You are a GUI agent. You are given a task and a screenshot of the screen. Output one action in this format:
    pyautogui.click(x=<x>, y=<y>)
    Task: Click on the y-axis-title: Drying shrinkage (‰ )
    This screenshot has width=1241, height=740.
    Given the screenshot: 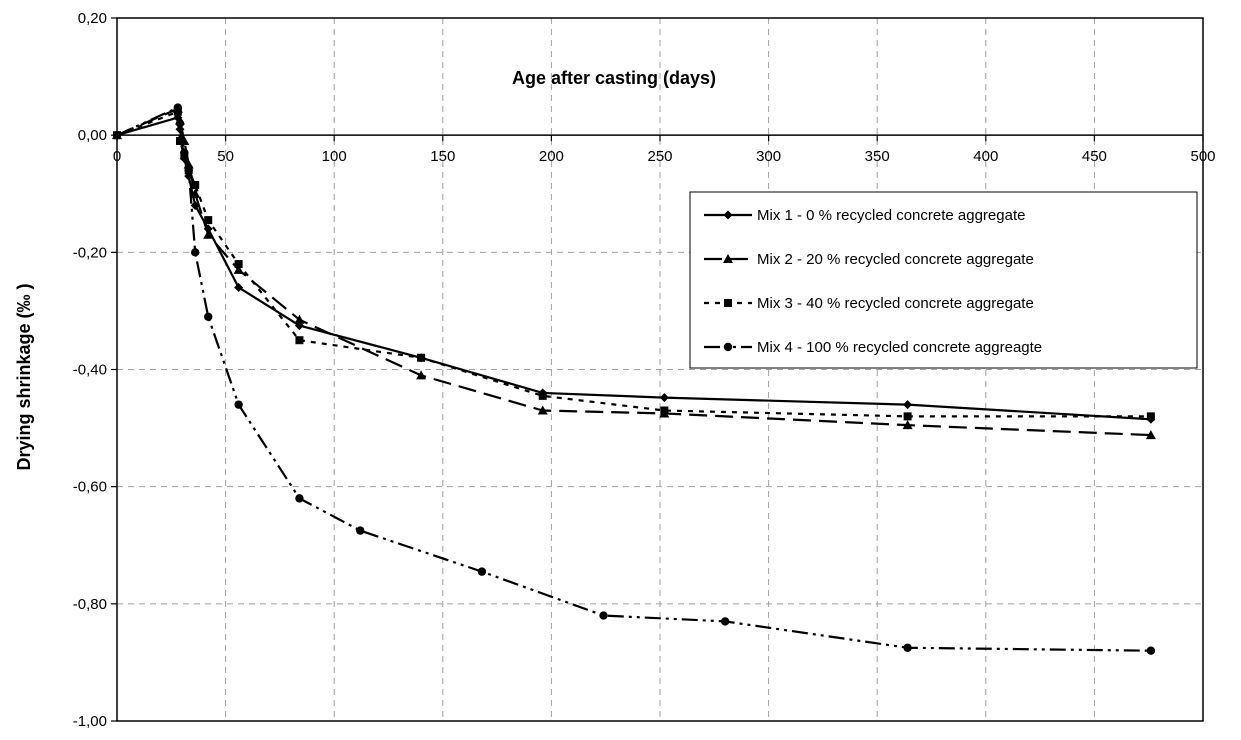 What is the action you would take?
    pyautogui.click(x=24, y=376)
    